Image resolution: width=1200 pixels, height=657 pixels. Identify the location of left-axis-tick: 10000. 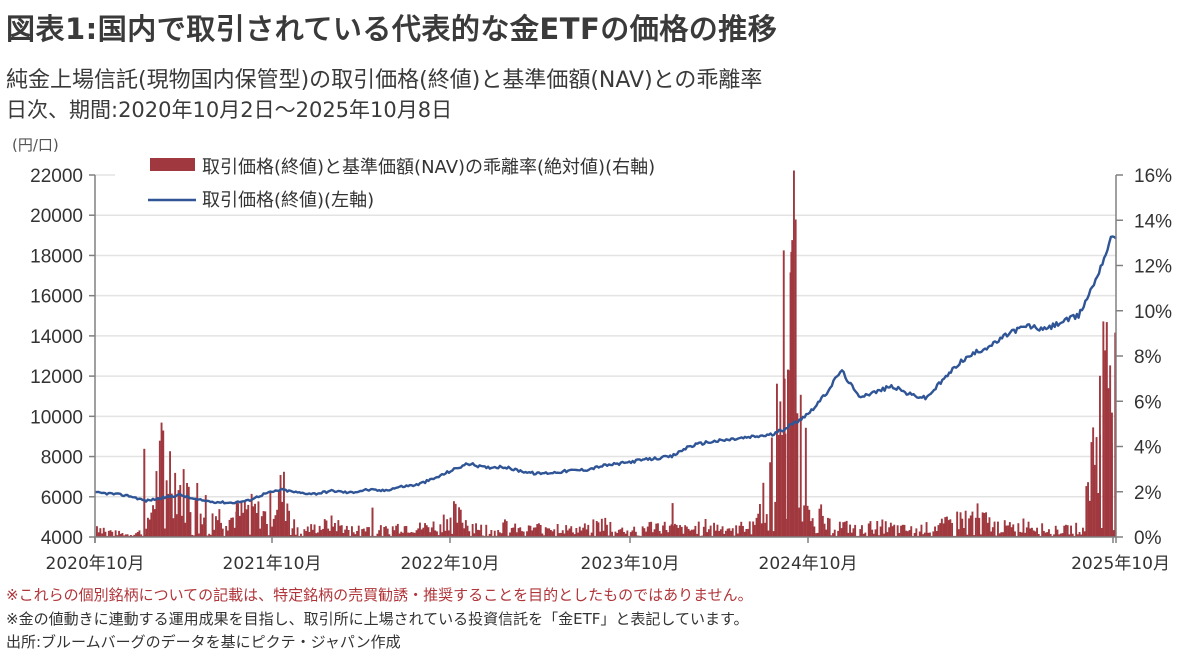
(56, 417).